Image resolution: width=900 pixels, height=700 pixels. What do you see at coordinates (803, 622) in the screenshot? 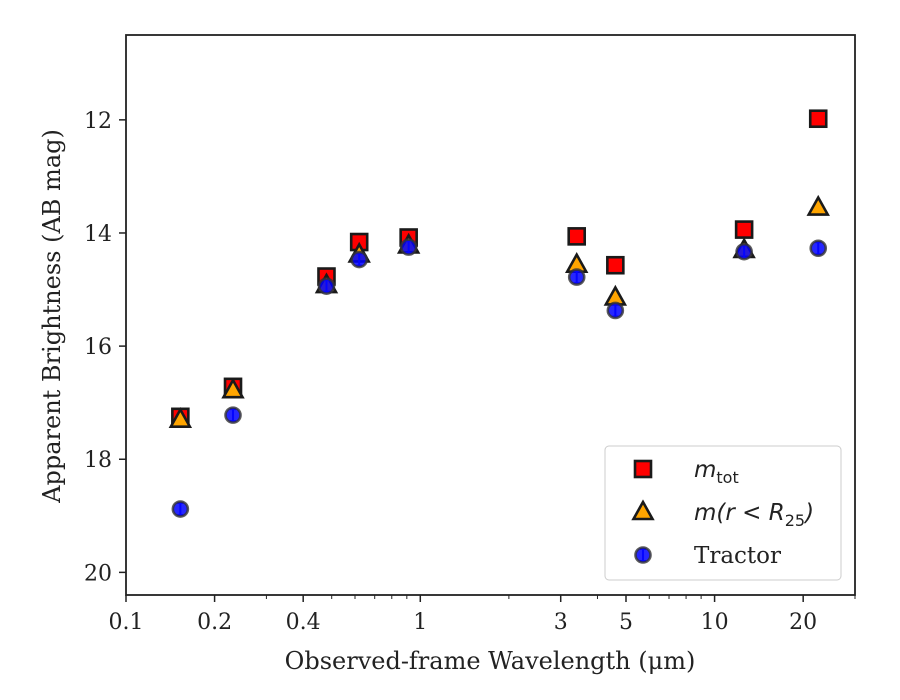
I see `x-tick-label: 20` at bounding box center [803, 622].